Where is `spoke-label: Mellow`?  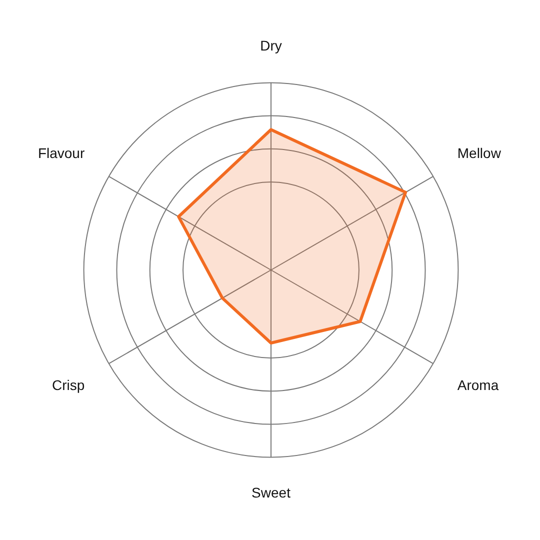 spoke-label: Mellow is located at coordinates (479, 152).